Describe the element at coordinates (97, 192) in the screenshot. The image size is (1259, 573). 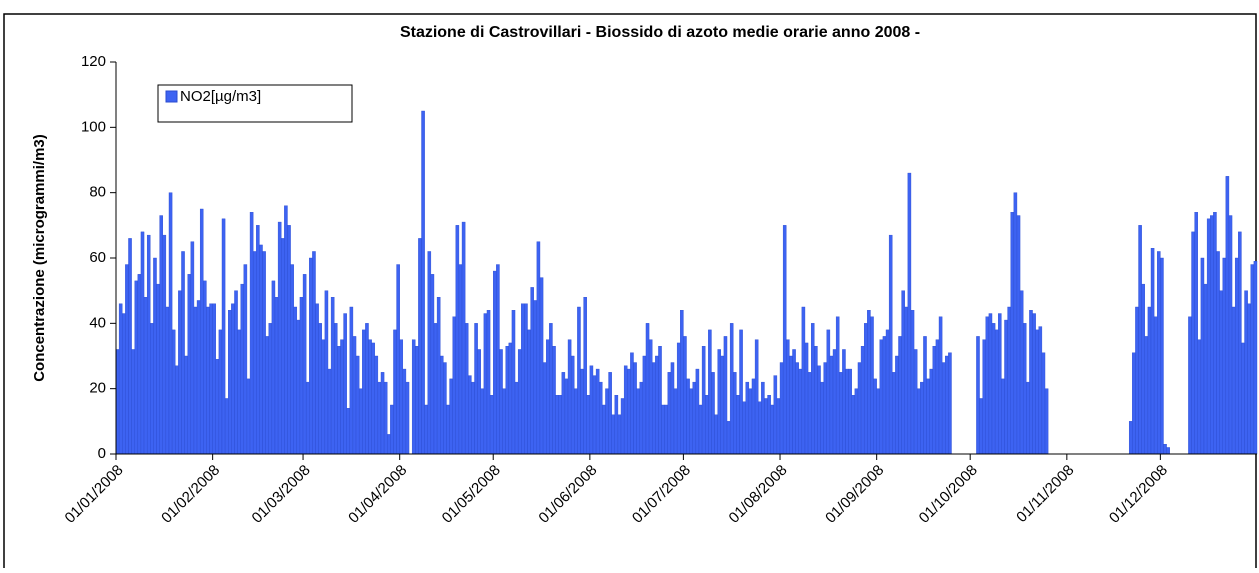
I see `y-tick-label: 80` at that location.